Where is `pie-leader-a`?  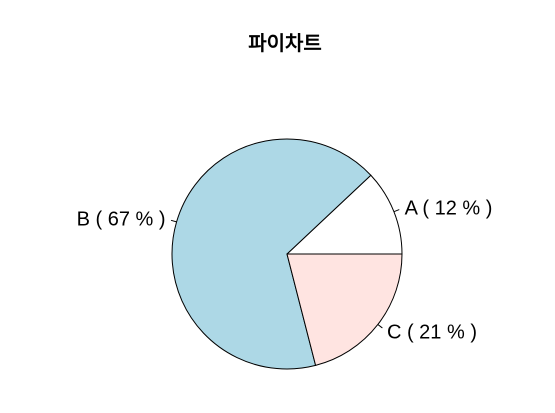
pie-leader-a is located at coordinates (396, 211).